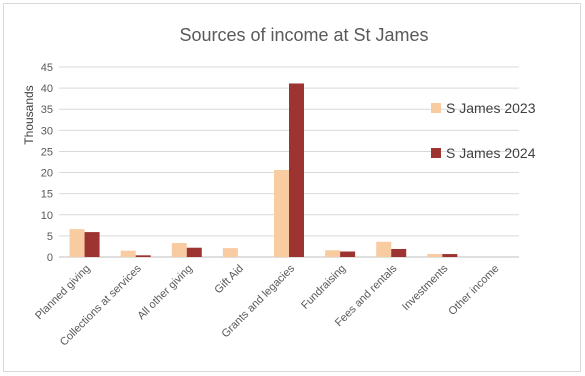 This screenshot has height=376, width=585. Describe the element at coordinates (47, 89) in the screenshot. I see `y-tick-label: 40` at that location.